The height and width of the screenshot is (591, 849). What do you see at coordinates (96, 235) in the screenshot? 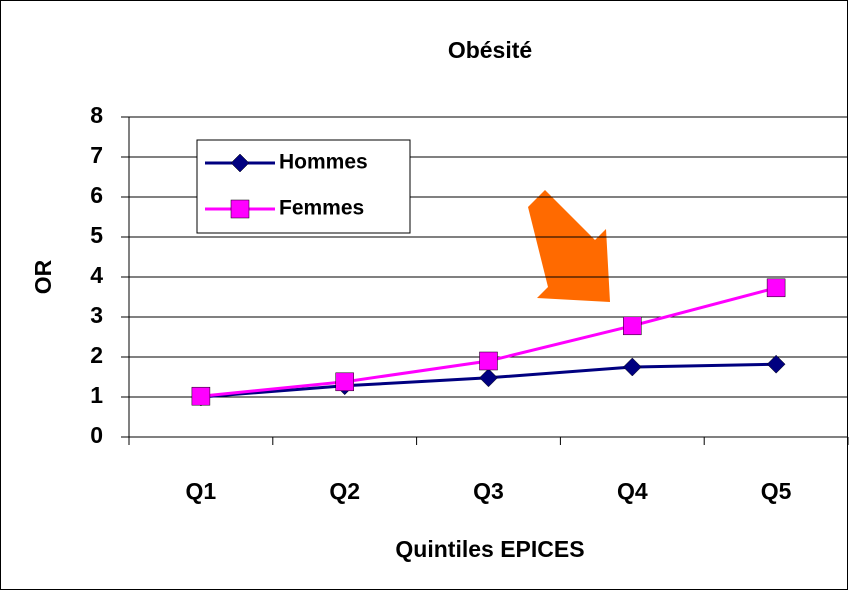
I see `y-tick-label: 5` at bounding box center [96, 235].